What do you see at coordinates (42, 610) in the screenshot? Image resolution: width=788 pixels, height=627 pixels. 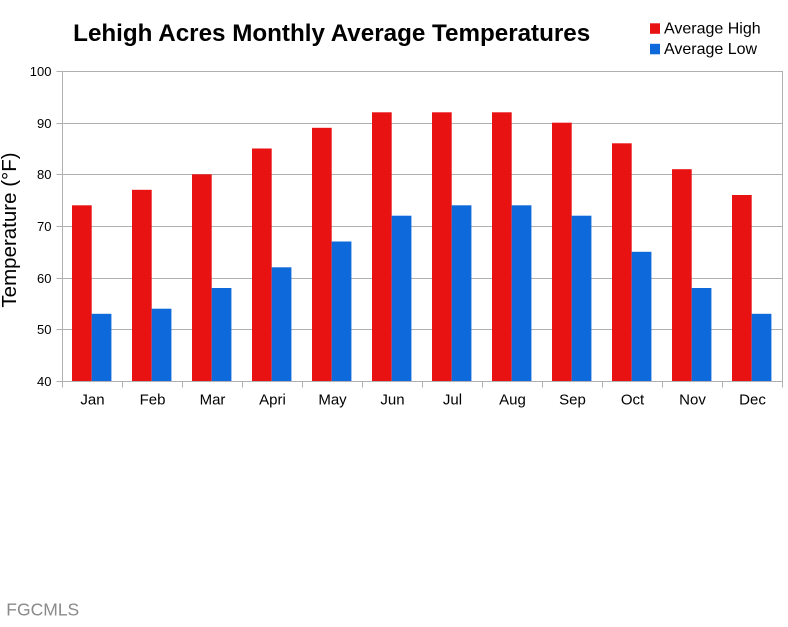 I see `svg-text: FGCMLS` at bounding box center [42, 610].